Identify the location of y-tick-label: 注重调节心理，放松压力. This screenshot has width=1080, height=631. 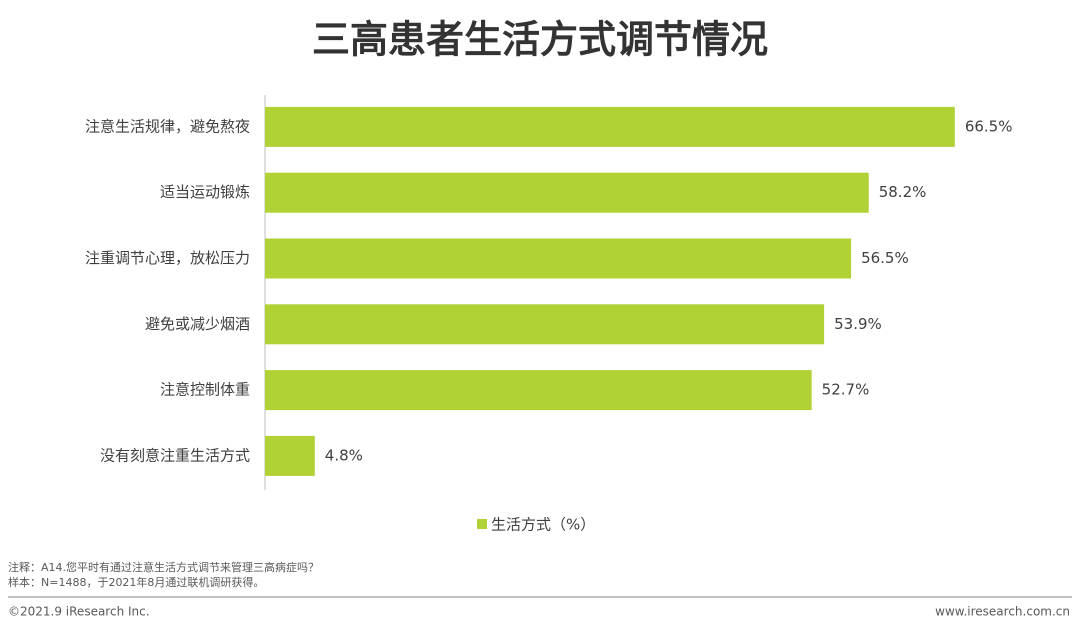
(167, 258).